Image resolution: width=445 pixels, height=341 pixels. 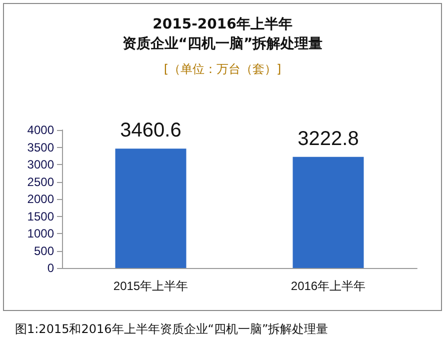 I want to click on y-tick-label: 2000, so click(x=40, y=199).